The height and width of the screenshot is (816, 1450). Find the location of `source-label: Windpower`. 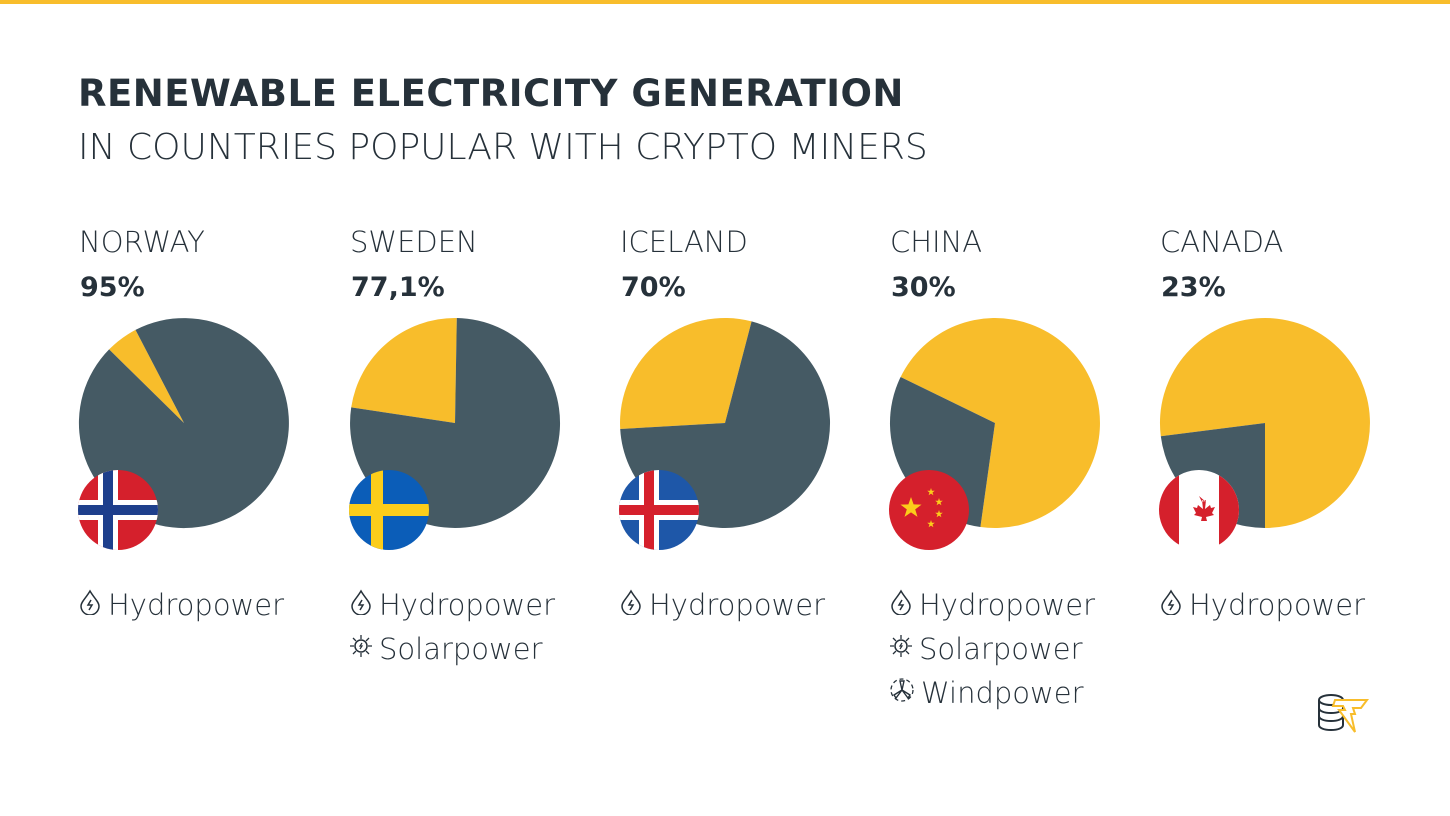

source-label: Windpower is located at coordinates (1002, 693).